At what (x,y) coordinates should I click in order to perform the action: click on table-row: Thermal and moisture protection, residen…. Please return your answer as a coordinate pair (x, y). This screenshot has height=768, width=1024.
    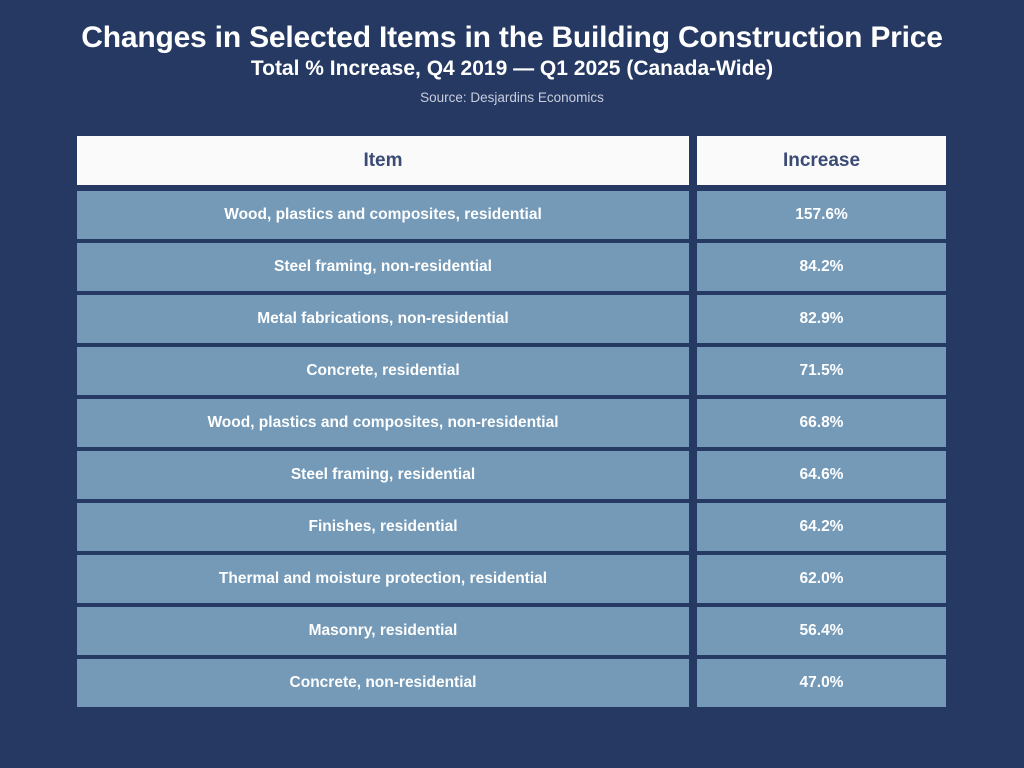
    Looking at the image, I should click on (511, 579).